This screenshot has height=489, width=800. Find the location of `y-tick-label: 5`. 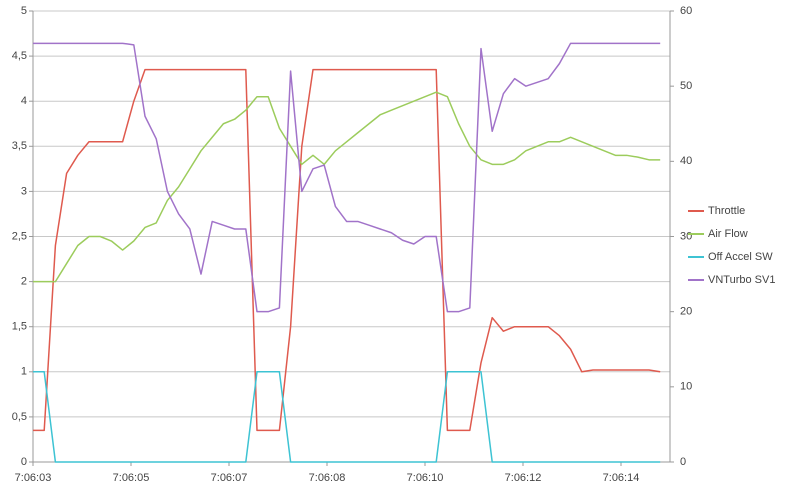

y-tick-label: 5 is located at coordinates (24, 11).